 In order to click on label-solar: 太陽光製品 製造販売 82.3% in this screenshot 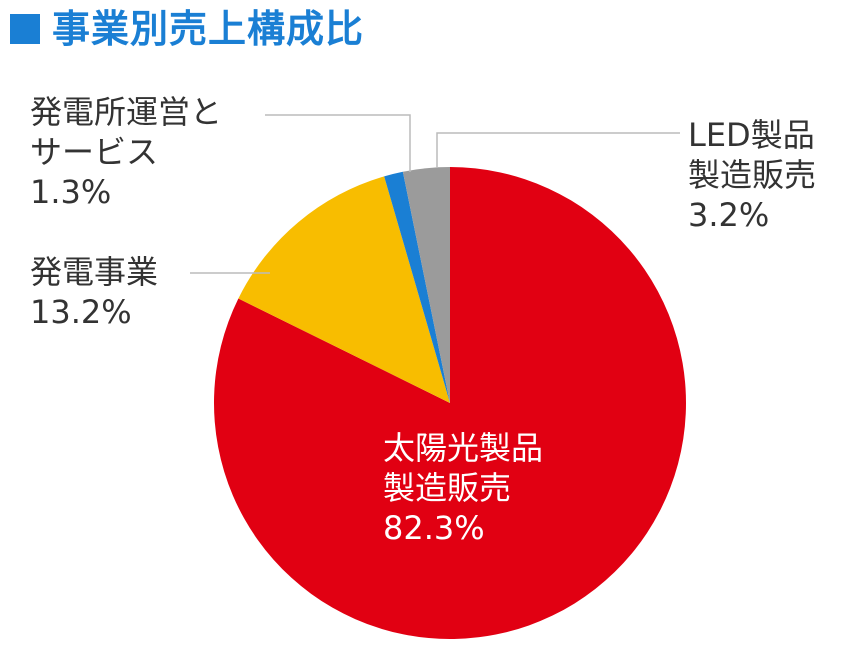, I will do `click(463, 488)`.